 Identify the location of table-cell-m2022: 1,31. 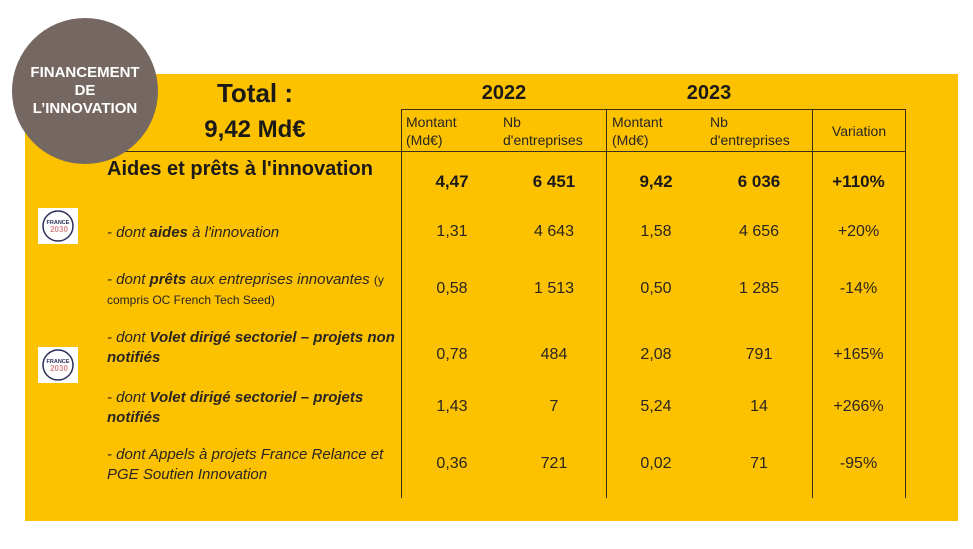
(452, 231).